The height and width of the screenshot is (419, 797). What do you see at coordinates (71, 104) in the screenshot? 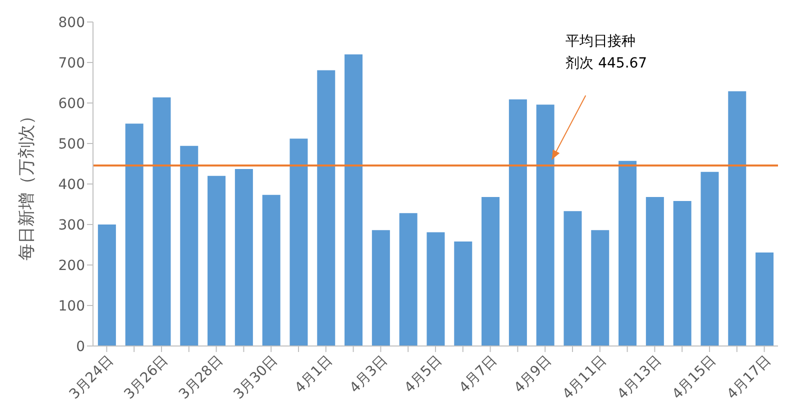
I see `y-tick-label: 600` at bounding box center [71, 104].